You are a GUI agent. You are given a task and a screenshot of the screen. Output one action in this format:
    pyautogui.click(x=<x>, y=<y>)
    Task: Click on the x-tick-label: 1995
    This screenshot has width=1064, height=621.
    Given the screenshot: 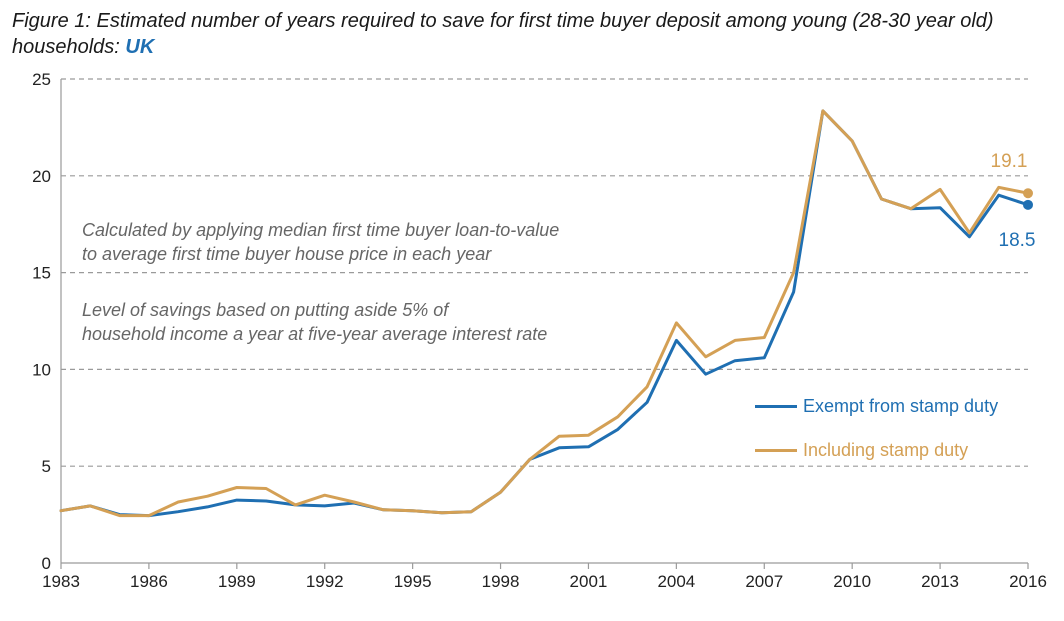 What is the action you would take?
    pyautogui.click(x=413, y=581)
    